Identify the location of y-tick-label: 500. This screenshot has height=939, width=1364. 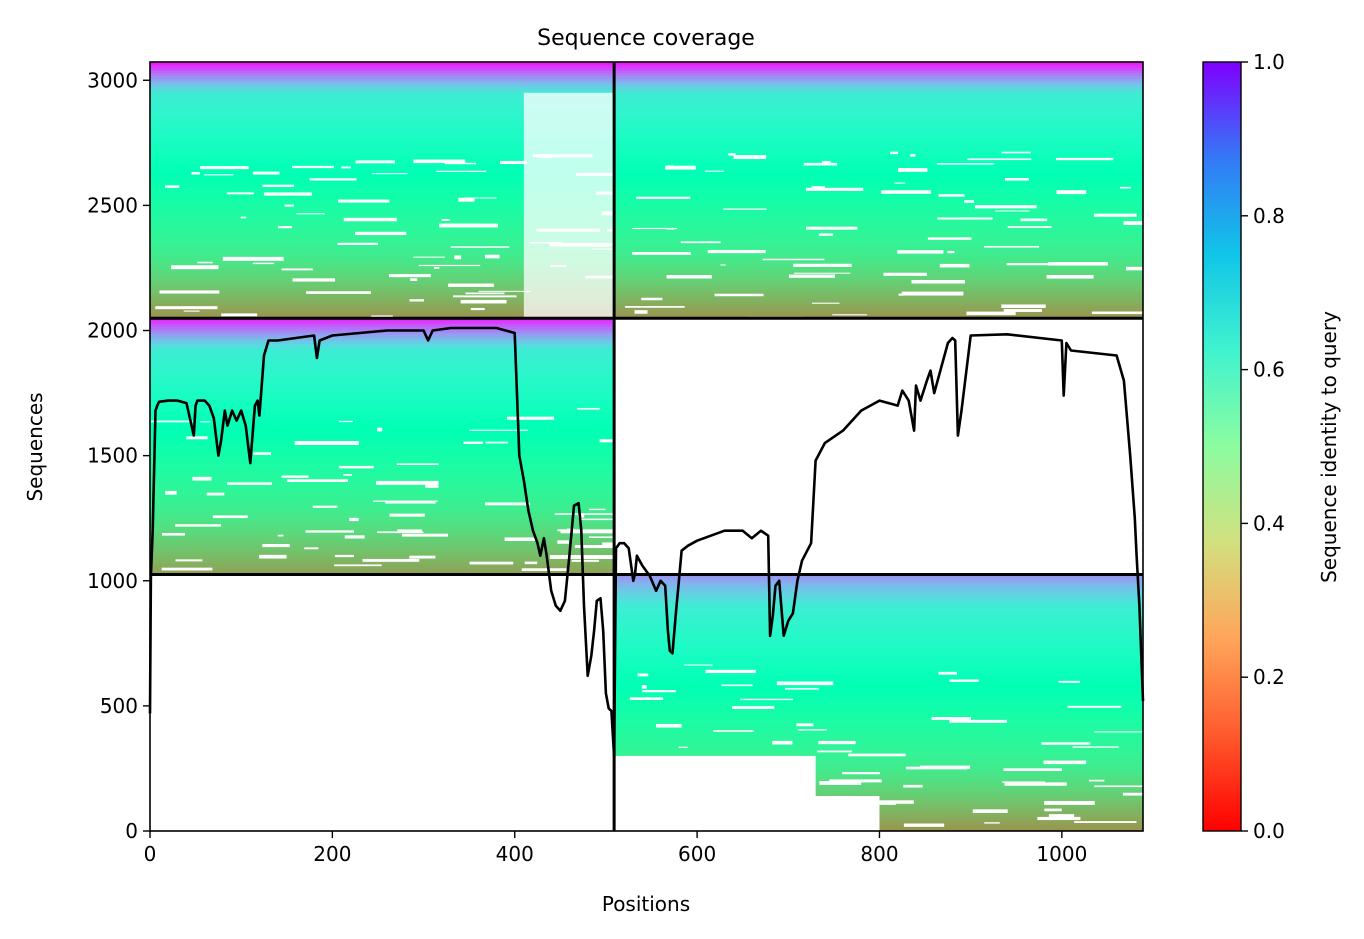
(119, 706).